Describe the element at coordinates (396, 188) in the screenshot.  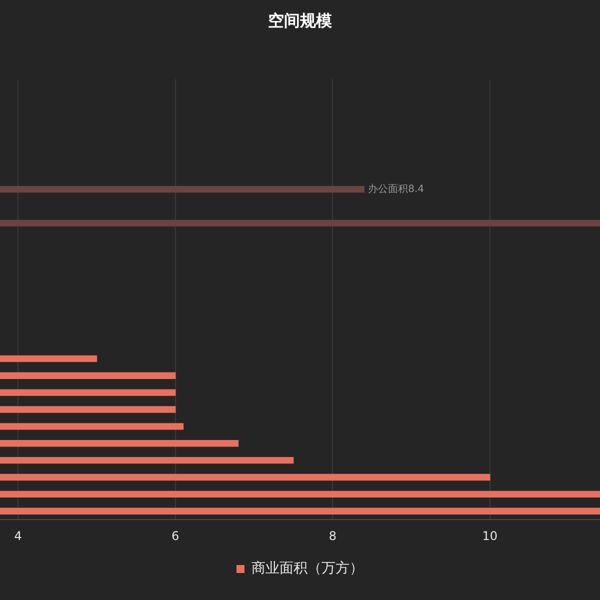
I see `data-label: 办公面积8.4` at that location.